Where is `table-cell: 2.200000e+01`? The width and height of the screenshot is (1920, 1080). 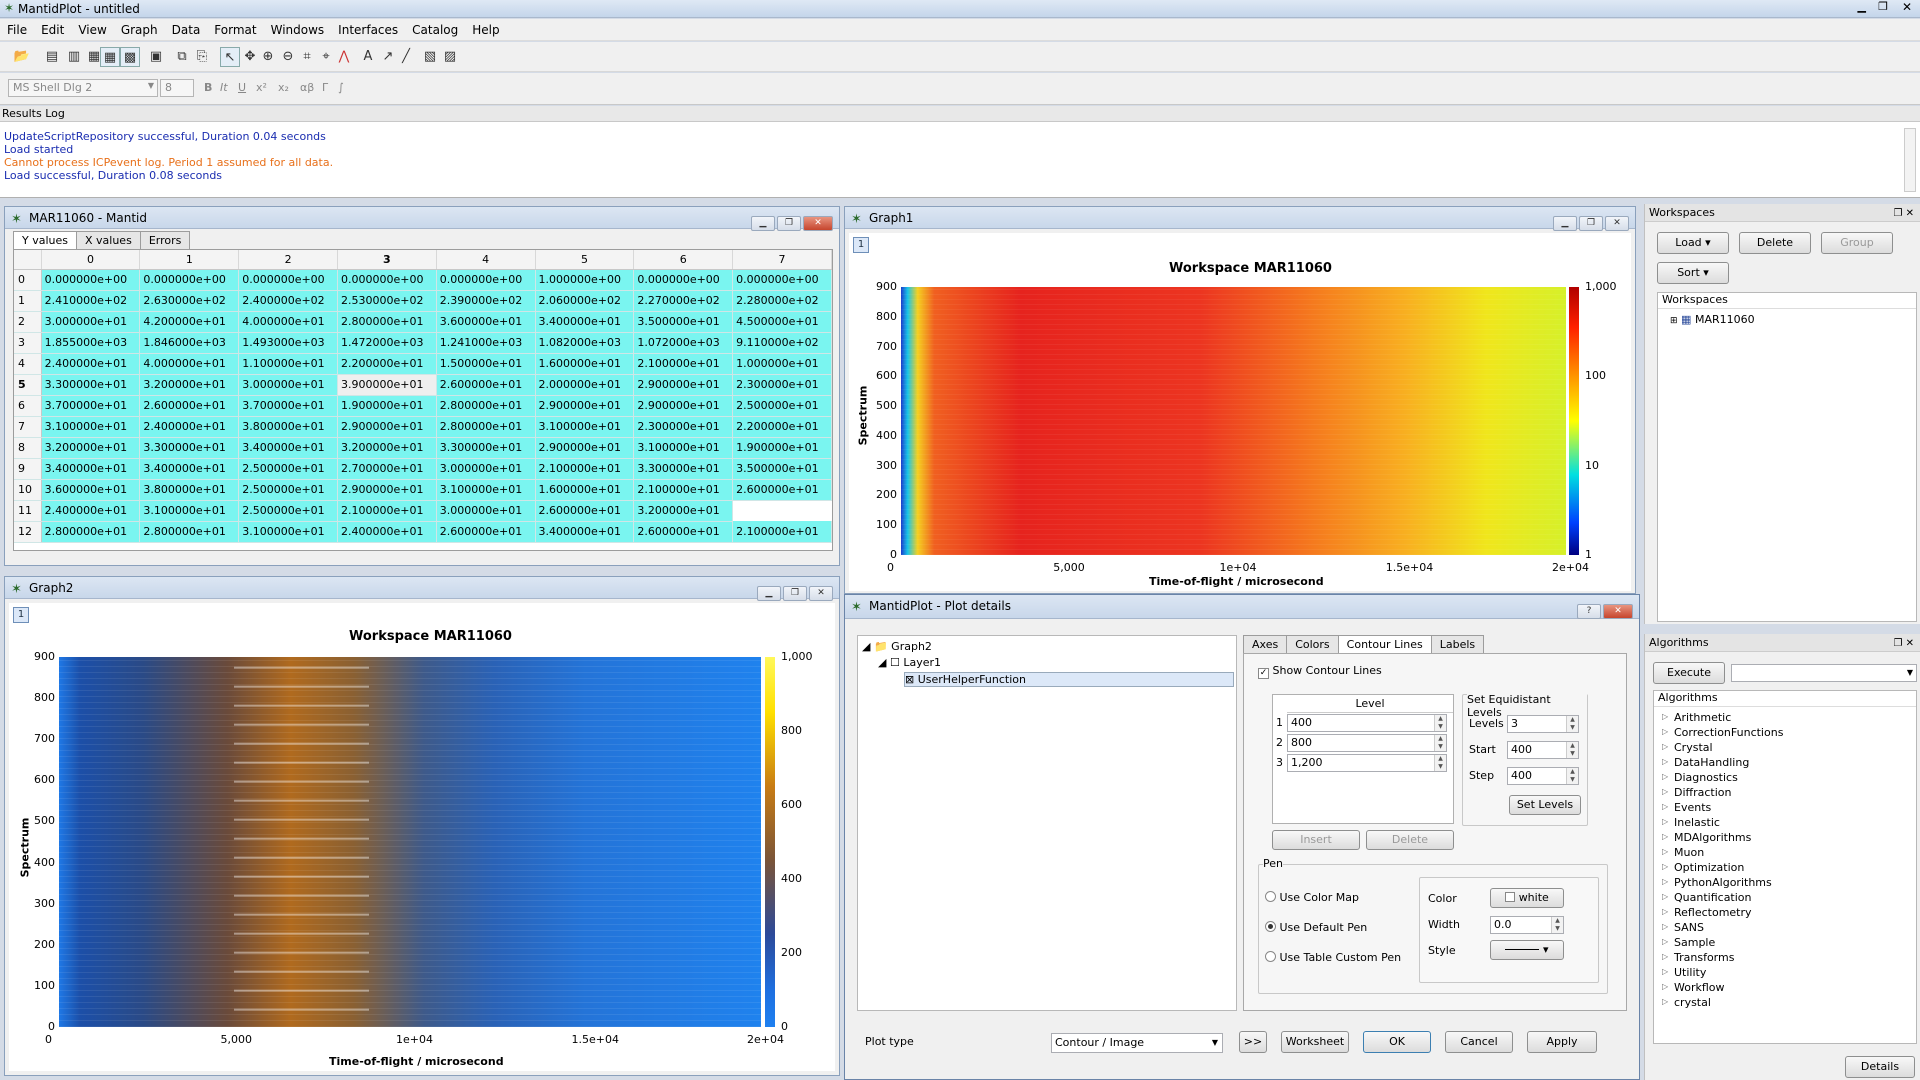 table-cell: 2.200000e+01 is located at coordinates (387, 364).